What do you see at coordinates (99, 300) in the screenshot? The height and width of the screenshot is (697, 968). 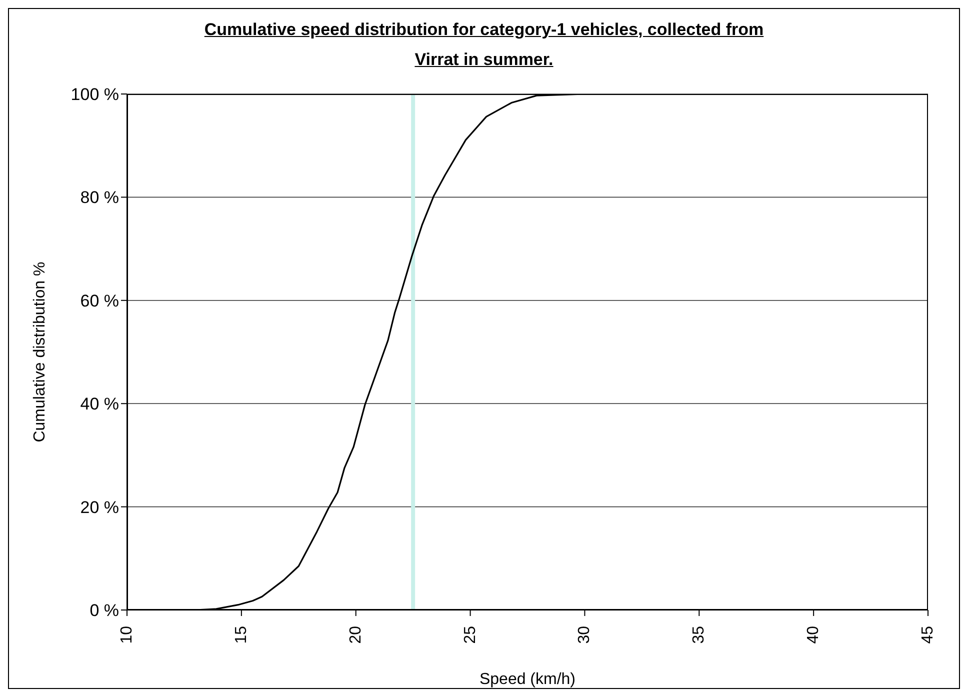 I see `y-tick-label: 60 %` at bounding box center [99, 300].